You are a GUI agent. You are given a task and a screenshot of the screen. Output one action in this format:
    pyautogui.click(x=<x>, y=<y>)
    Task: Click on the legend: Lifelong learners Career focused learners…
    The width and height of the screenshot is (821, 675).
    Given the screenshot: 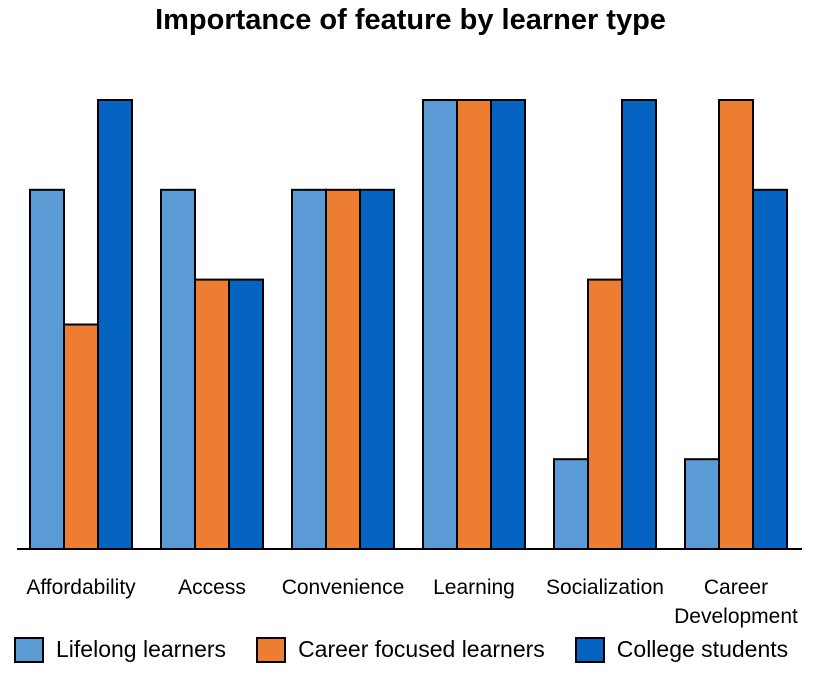 What is the action you would take?
    pyautogui.click(x=401, y=649)
    